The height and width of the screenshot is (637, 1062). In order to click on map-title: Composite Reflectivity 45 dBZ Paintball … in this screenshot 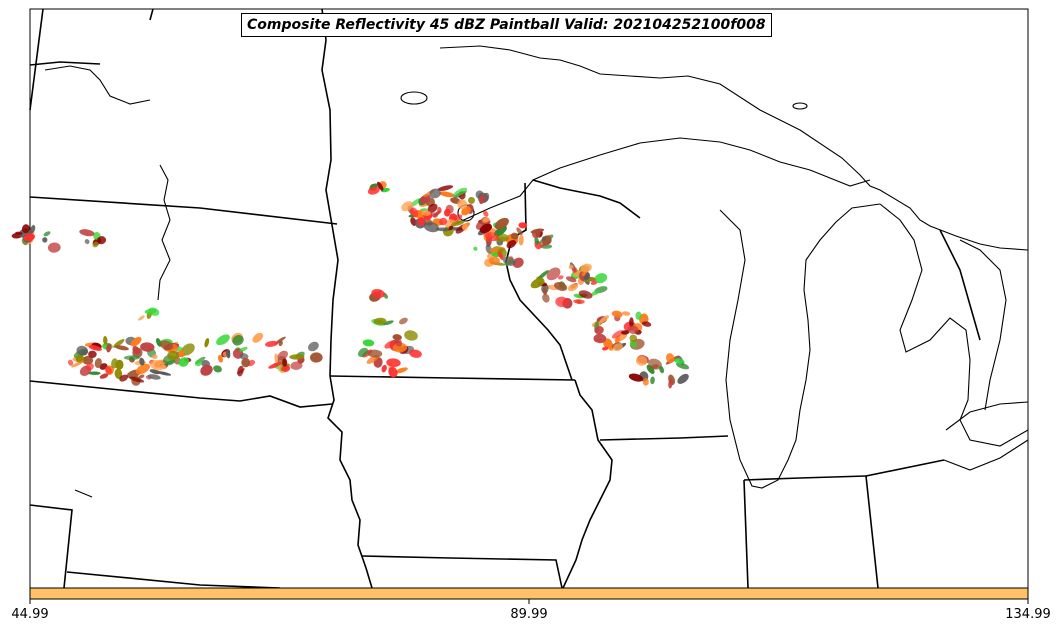, I will do `click(506, 25)`.